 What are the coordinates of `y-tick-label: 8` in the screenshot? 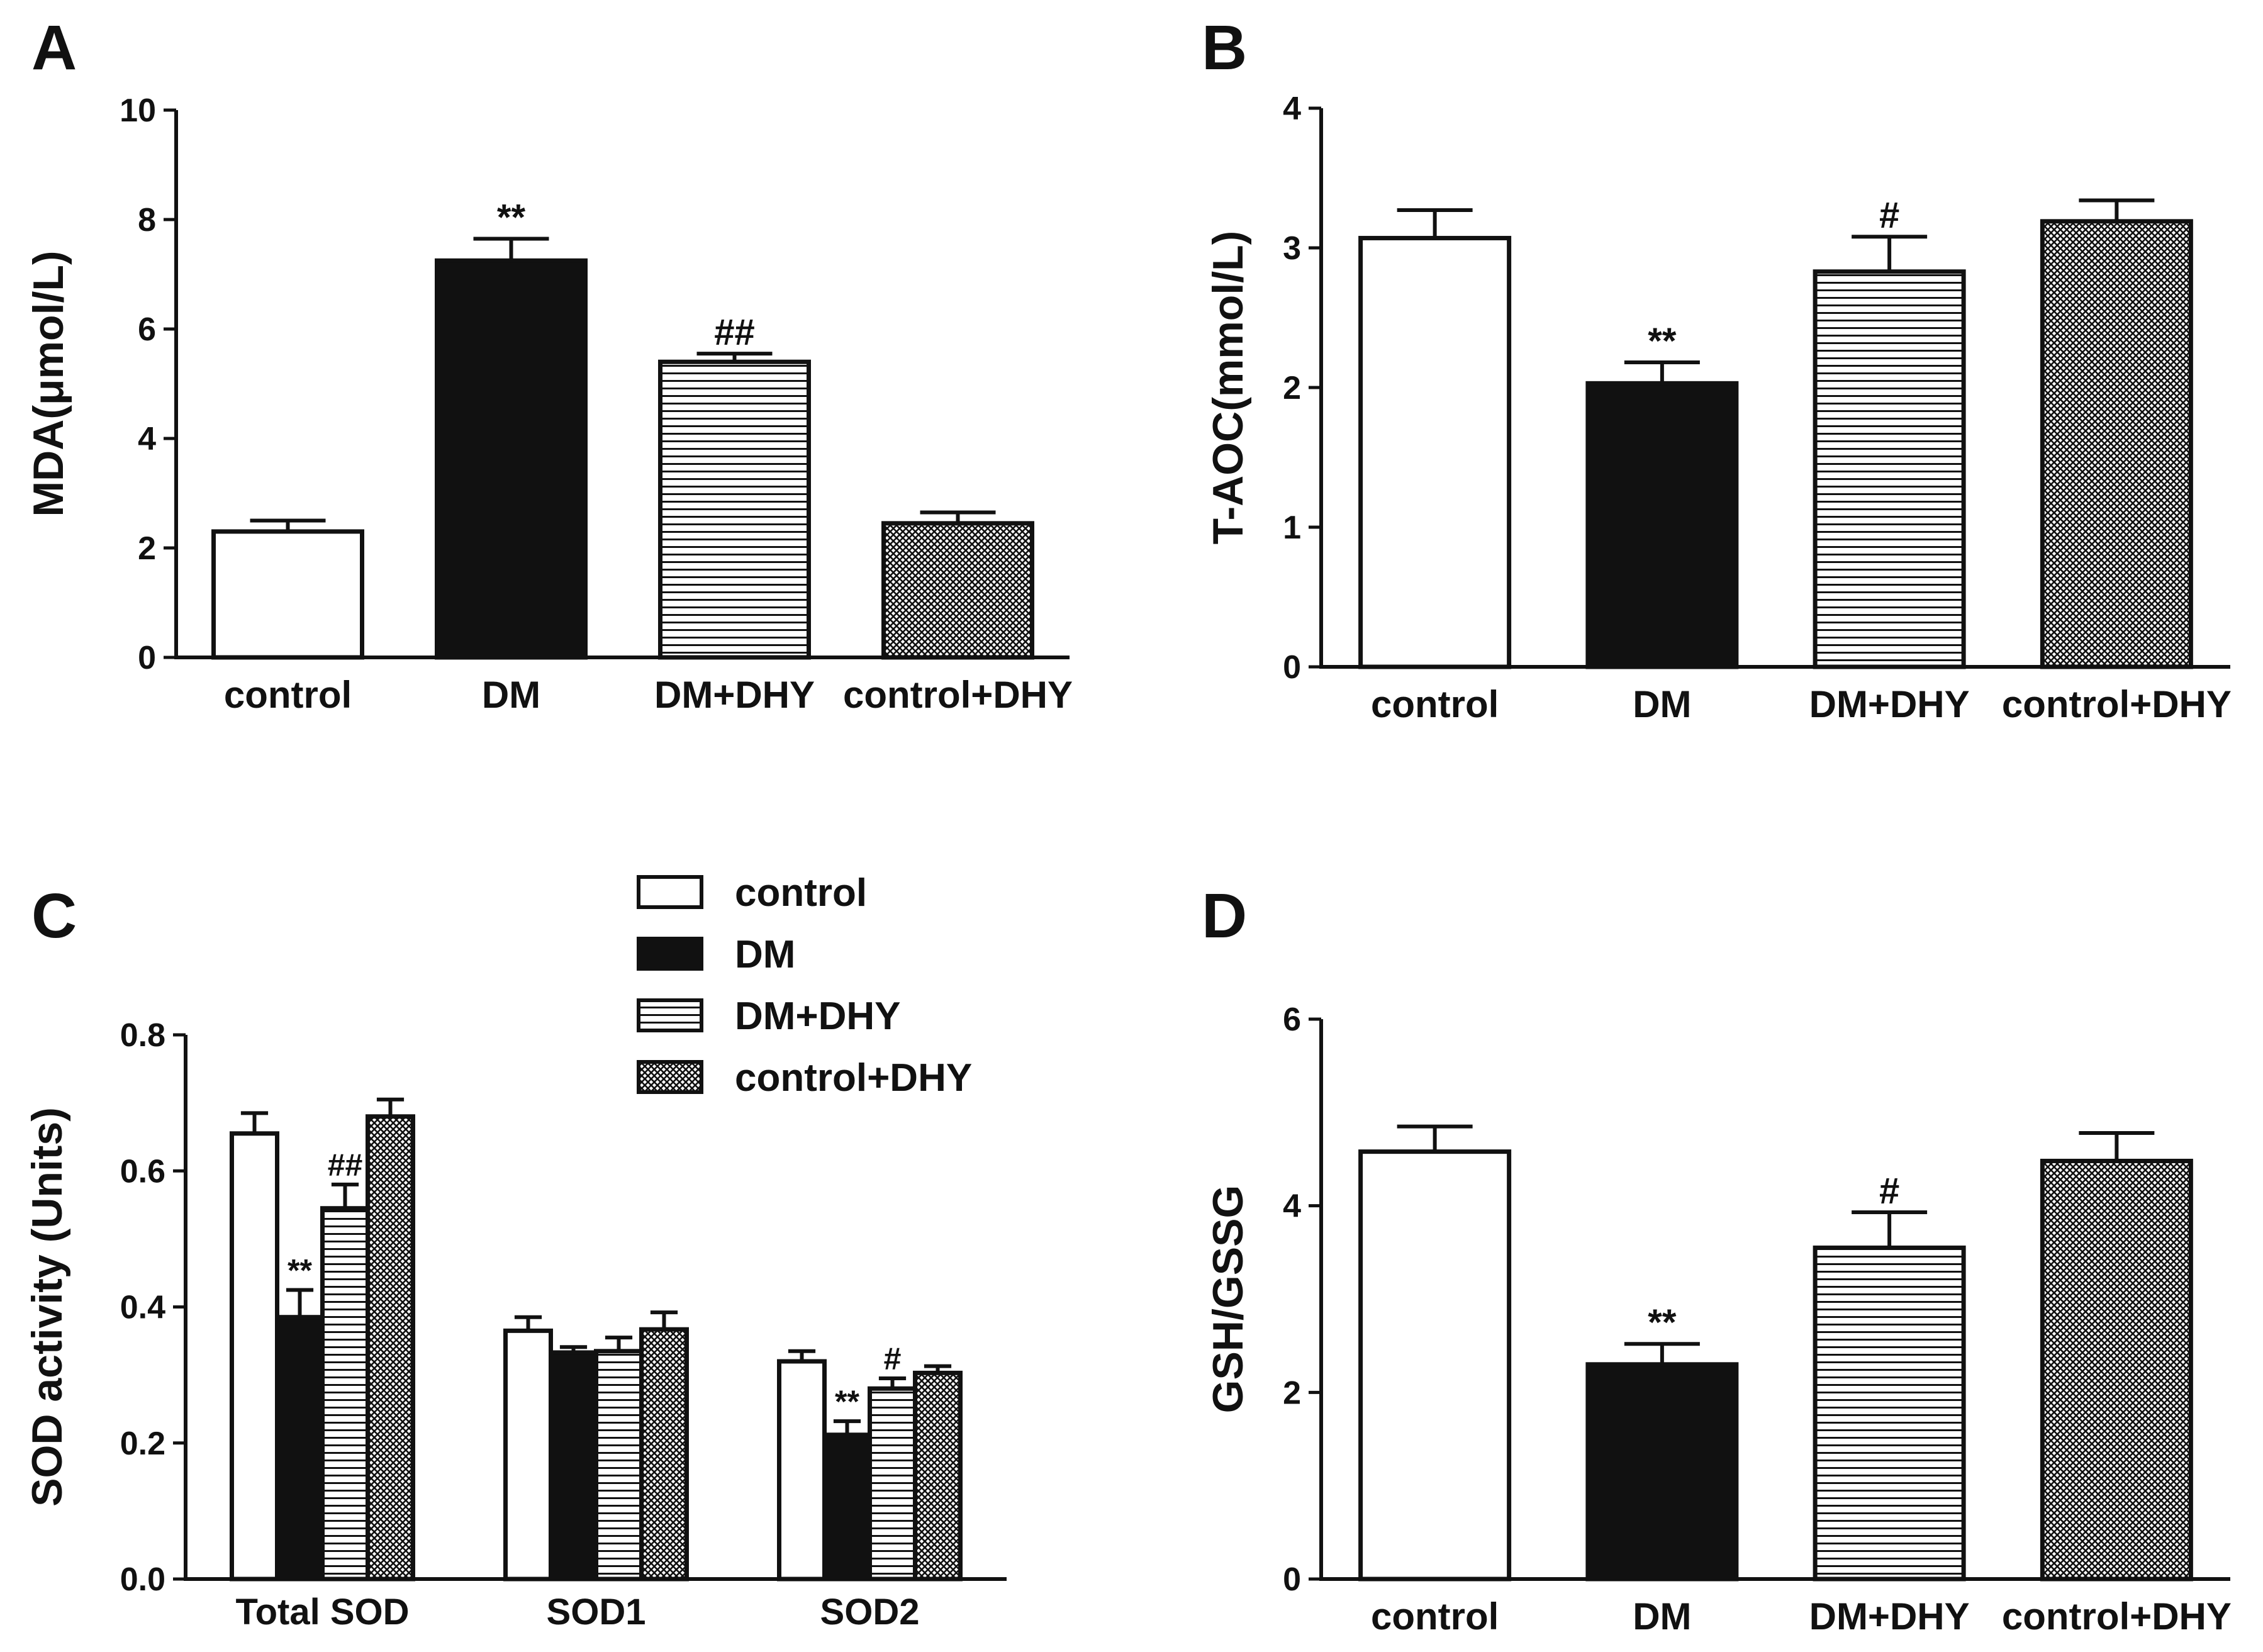 It's located at (147, 220).